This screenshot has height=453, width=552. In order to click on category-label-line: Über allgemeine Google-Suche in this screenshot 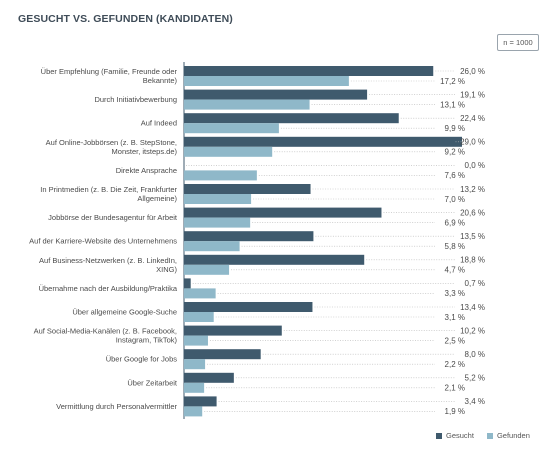, I will do `click(124, 312)`.